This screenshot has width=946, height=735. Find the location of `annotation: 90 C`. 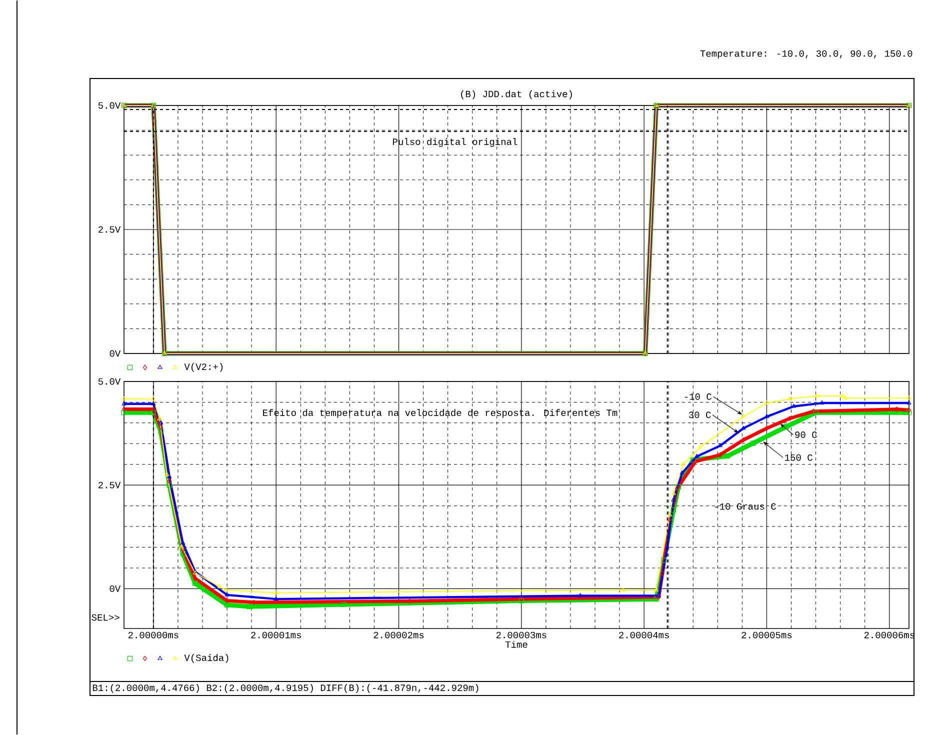

annotation: 90 C is located at coordinates (806, 435).